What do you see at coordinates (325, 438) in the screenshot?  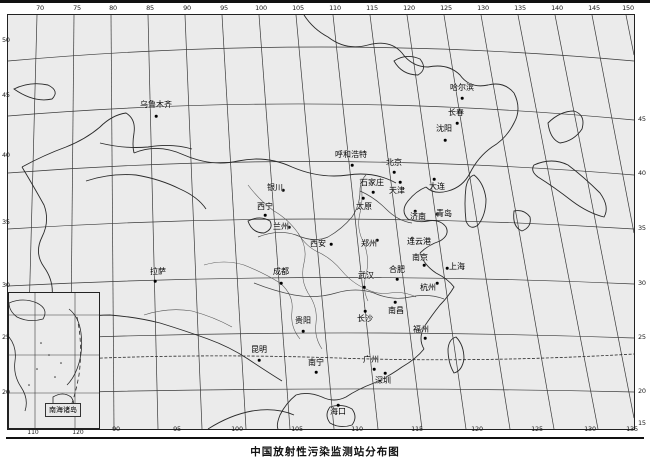 I see `bottom-rule-divider` at bounding box center [325, 438].